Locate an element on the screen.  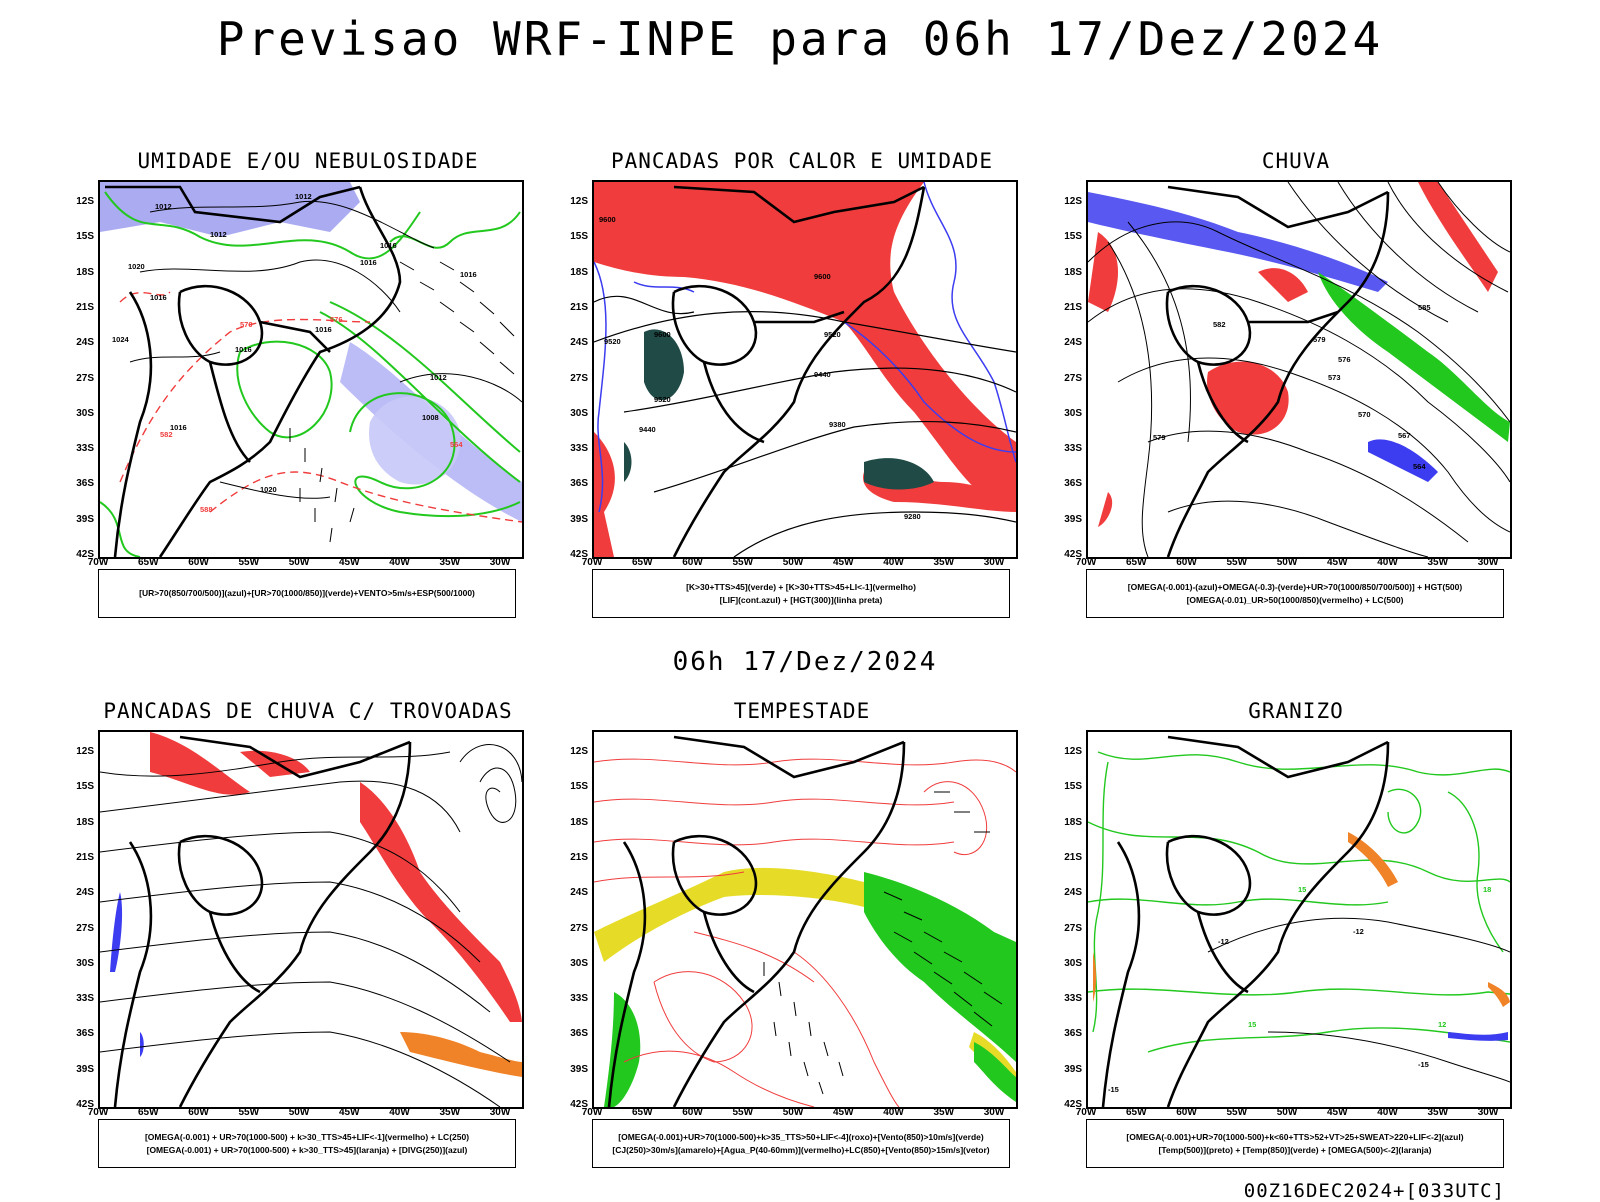
hgt500-label: 585 is located at coordinates (1424, 307).